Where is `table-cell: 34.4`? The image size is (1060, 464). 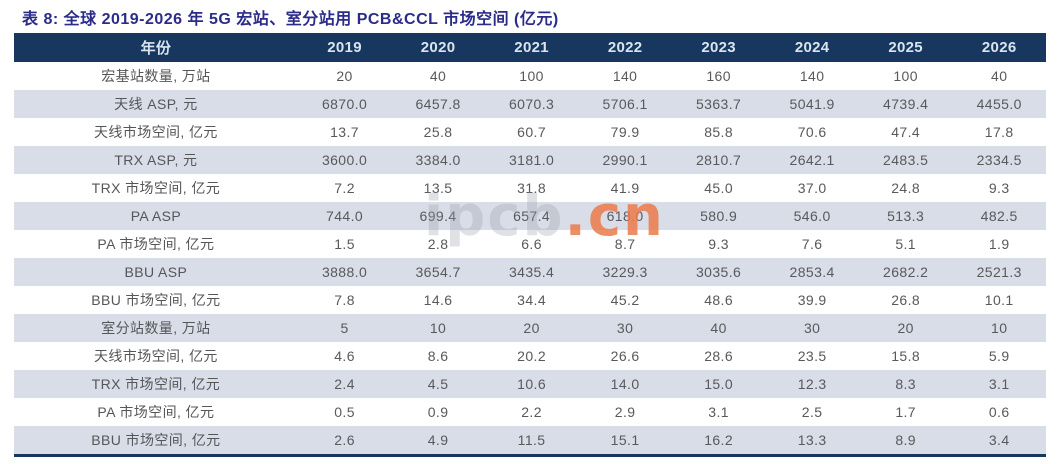 table-cell: 34.4 is located at coordinates (532, 300).